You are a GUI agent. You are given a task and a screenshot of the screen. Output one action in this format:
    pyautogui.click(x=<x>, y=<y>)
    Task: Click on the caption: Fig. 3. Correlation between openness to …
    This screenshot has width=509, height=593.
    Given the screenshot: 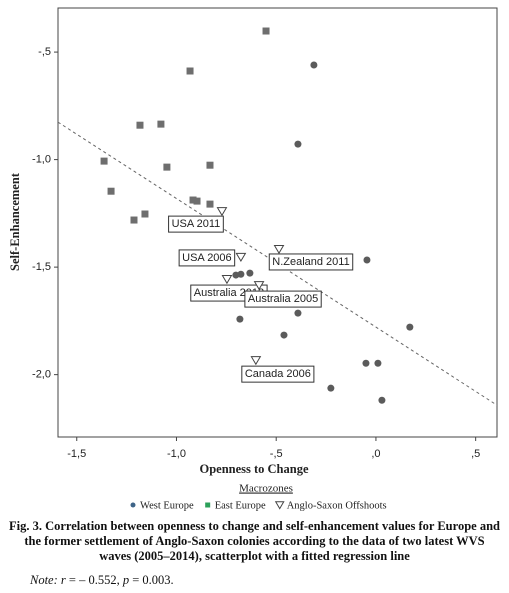 What is the action you would take?
    pyautogui.click(x=254, y=541)
    